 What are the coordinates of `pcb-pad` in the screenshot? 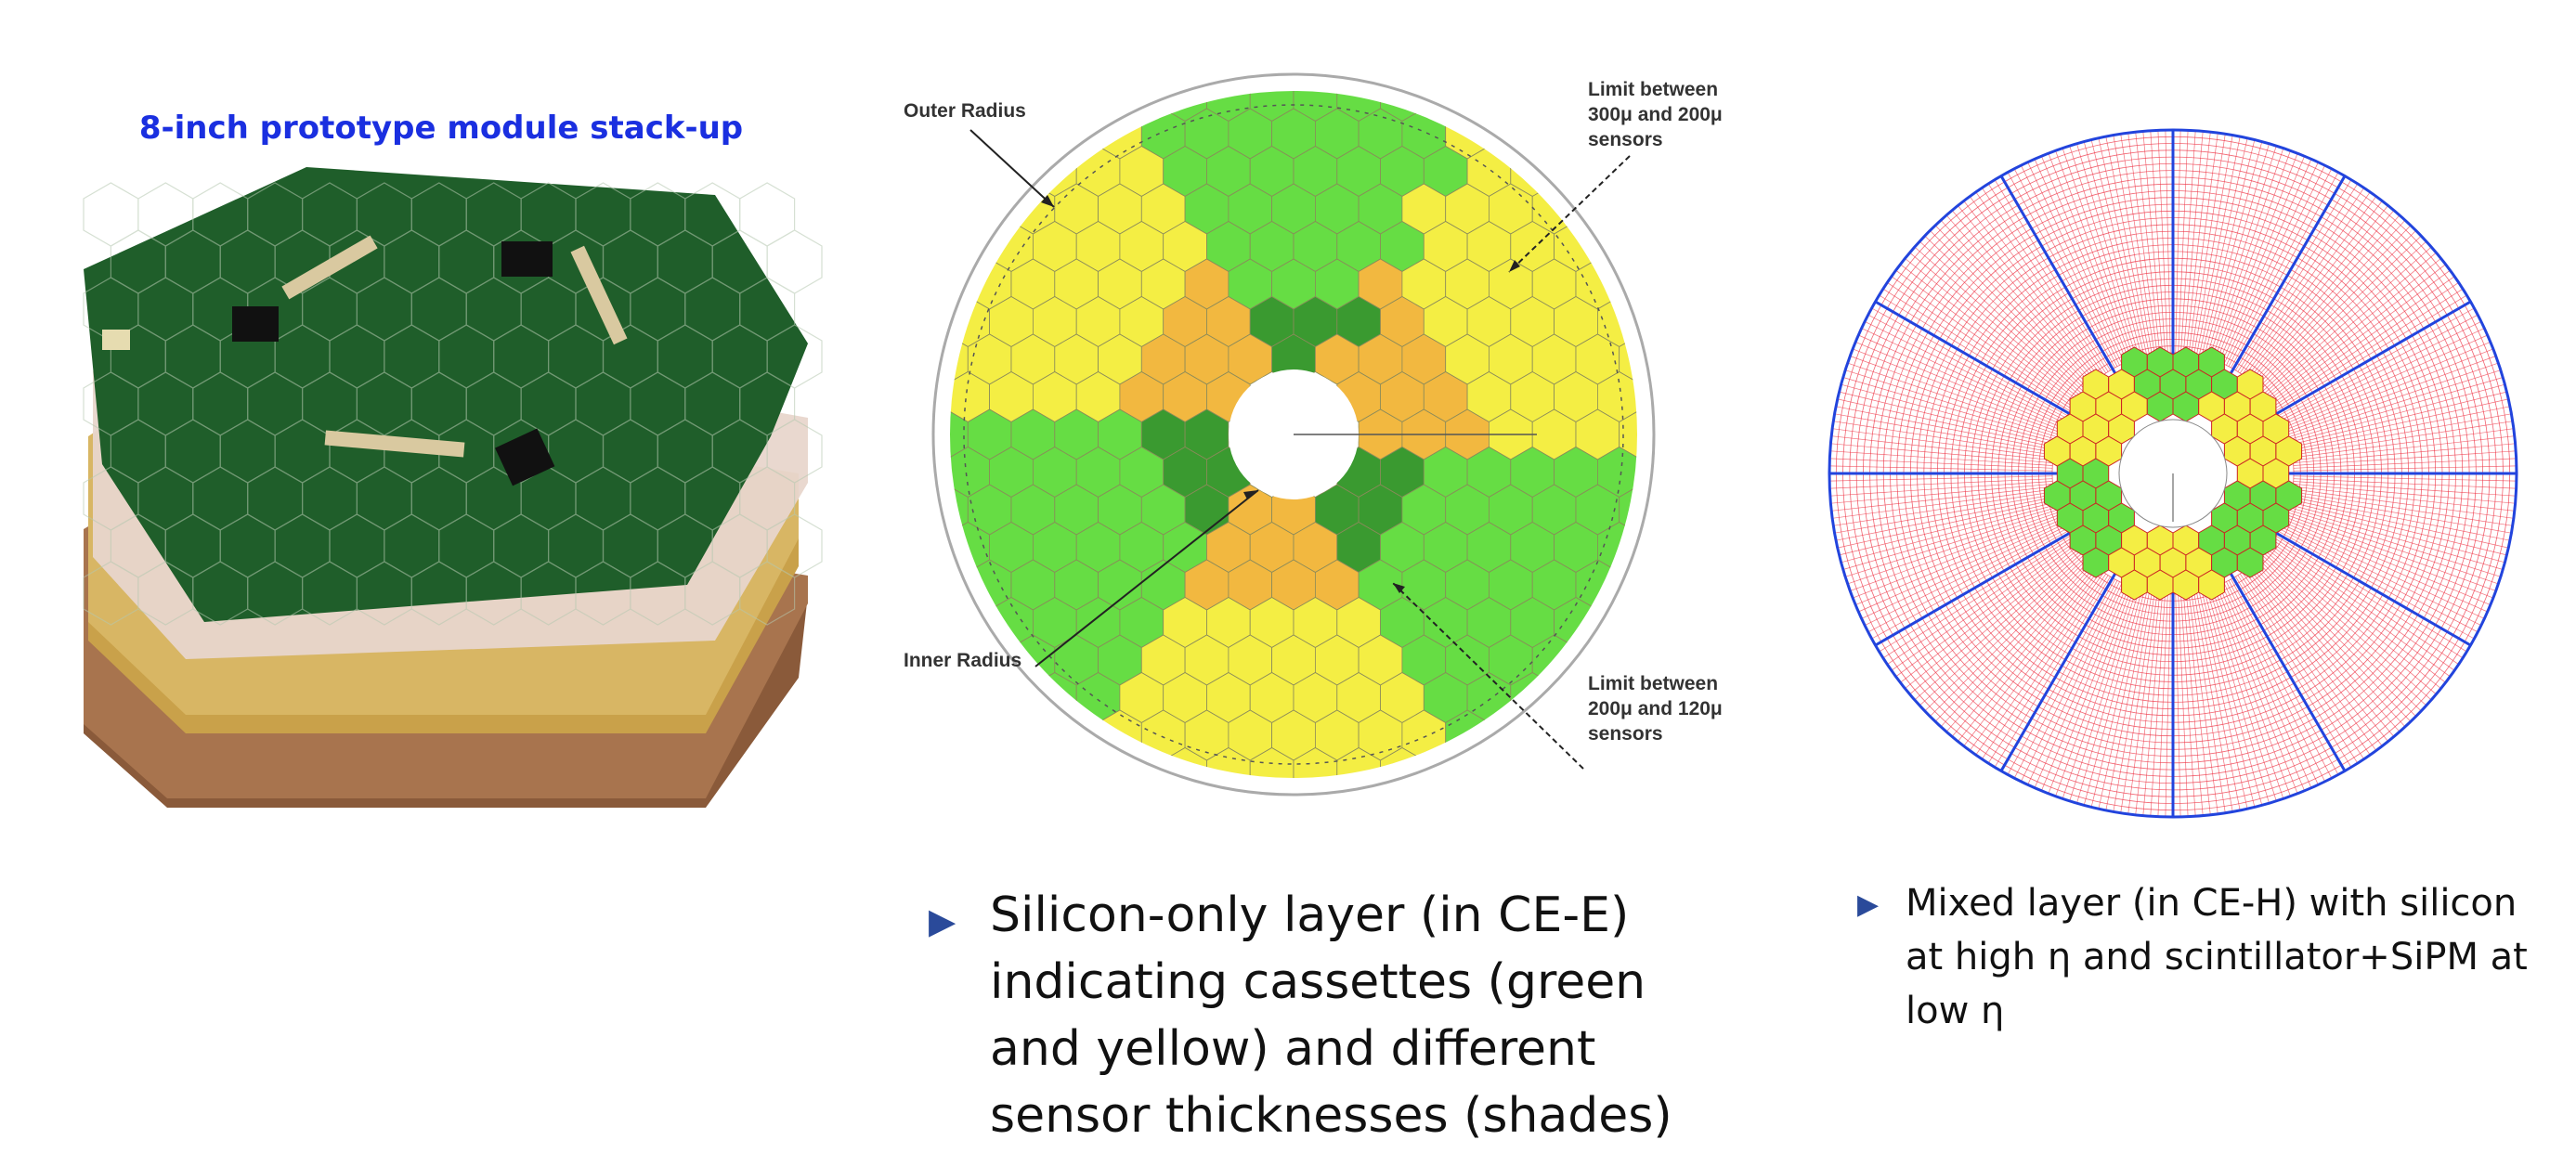 It's located at (116, 340).